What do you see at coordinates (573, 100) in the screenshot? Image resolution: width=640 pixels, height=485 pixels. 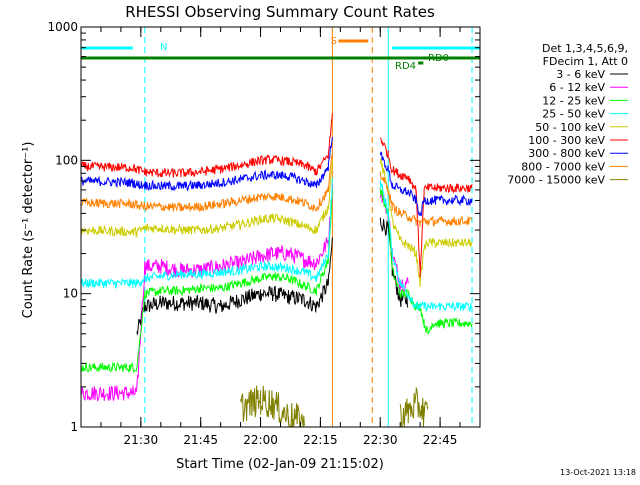 I see `legend-label-3: 12 - 25 keV` at bounding box center [573, 100].